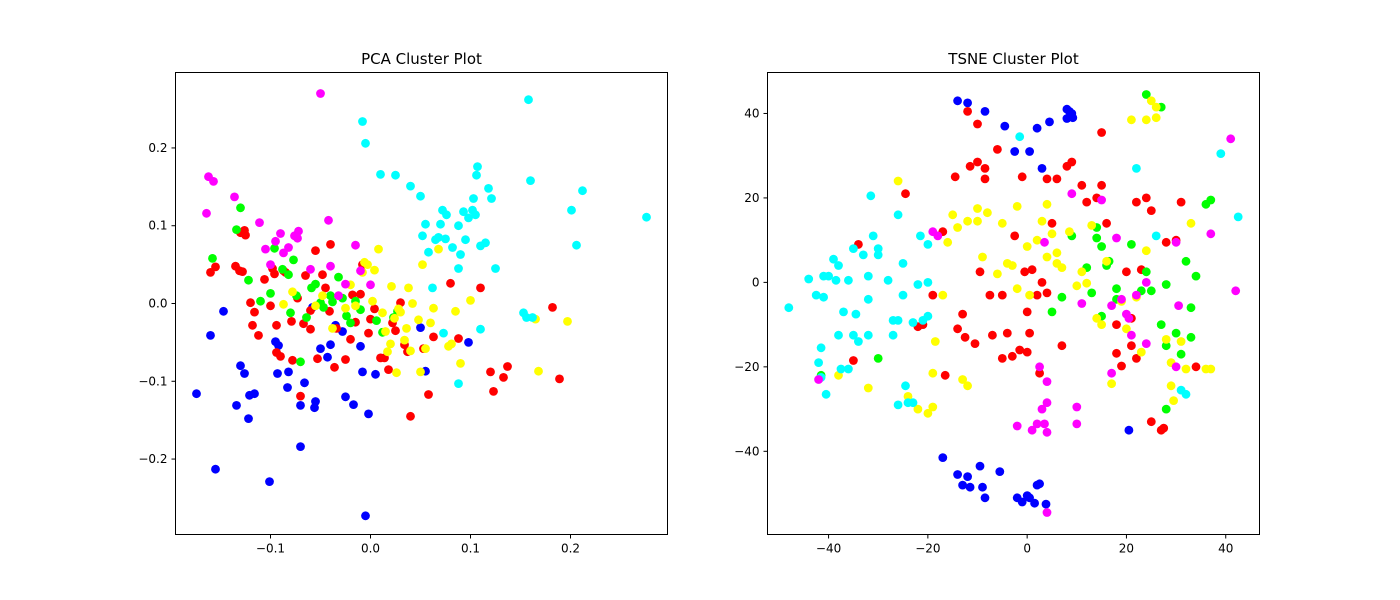 The height and width of the screenshot is (600, 1400). Describe the element at coordinates (746, 367) in the screenshot. I see `tsne-ytick-label: −20` at that location.